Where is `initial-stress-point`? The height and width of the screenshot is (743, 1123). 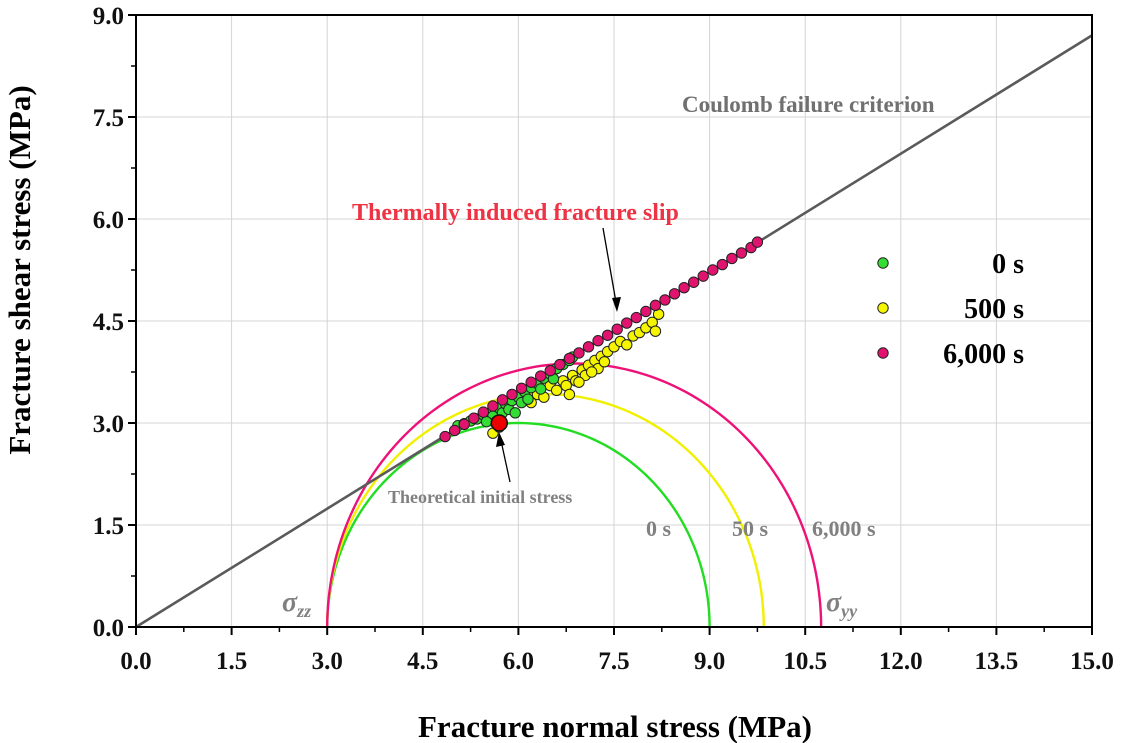 initial-stress-point is located at coordinates (499, 423).